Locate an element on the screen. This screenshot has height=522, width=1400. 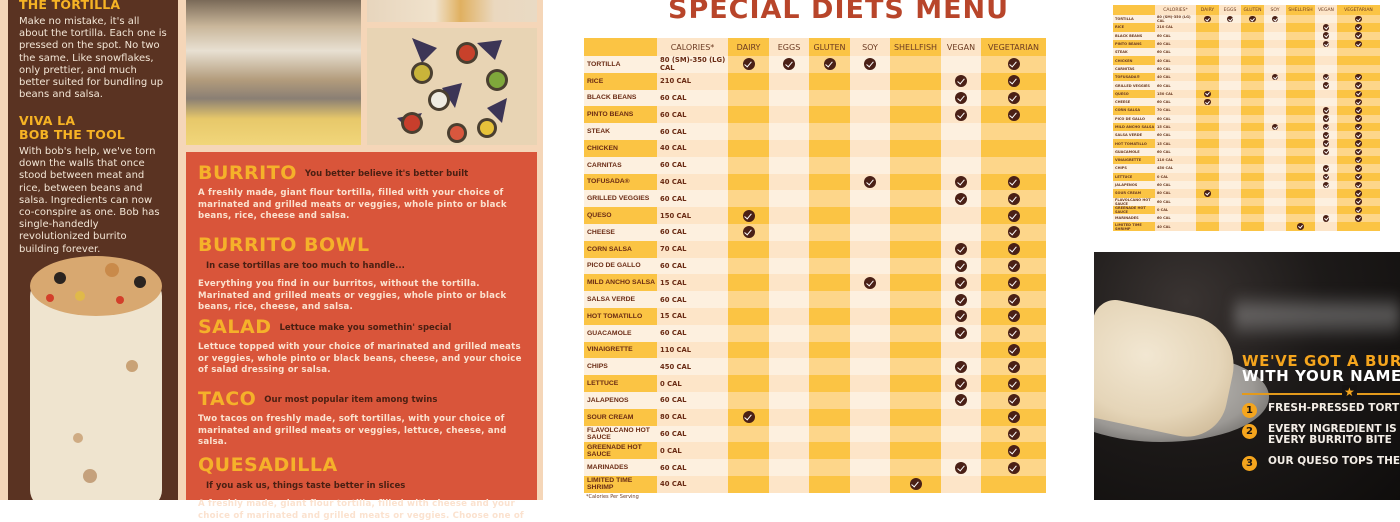
calories-footnote: *Calories Per Serving is located at coordinates (612, 497).